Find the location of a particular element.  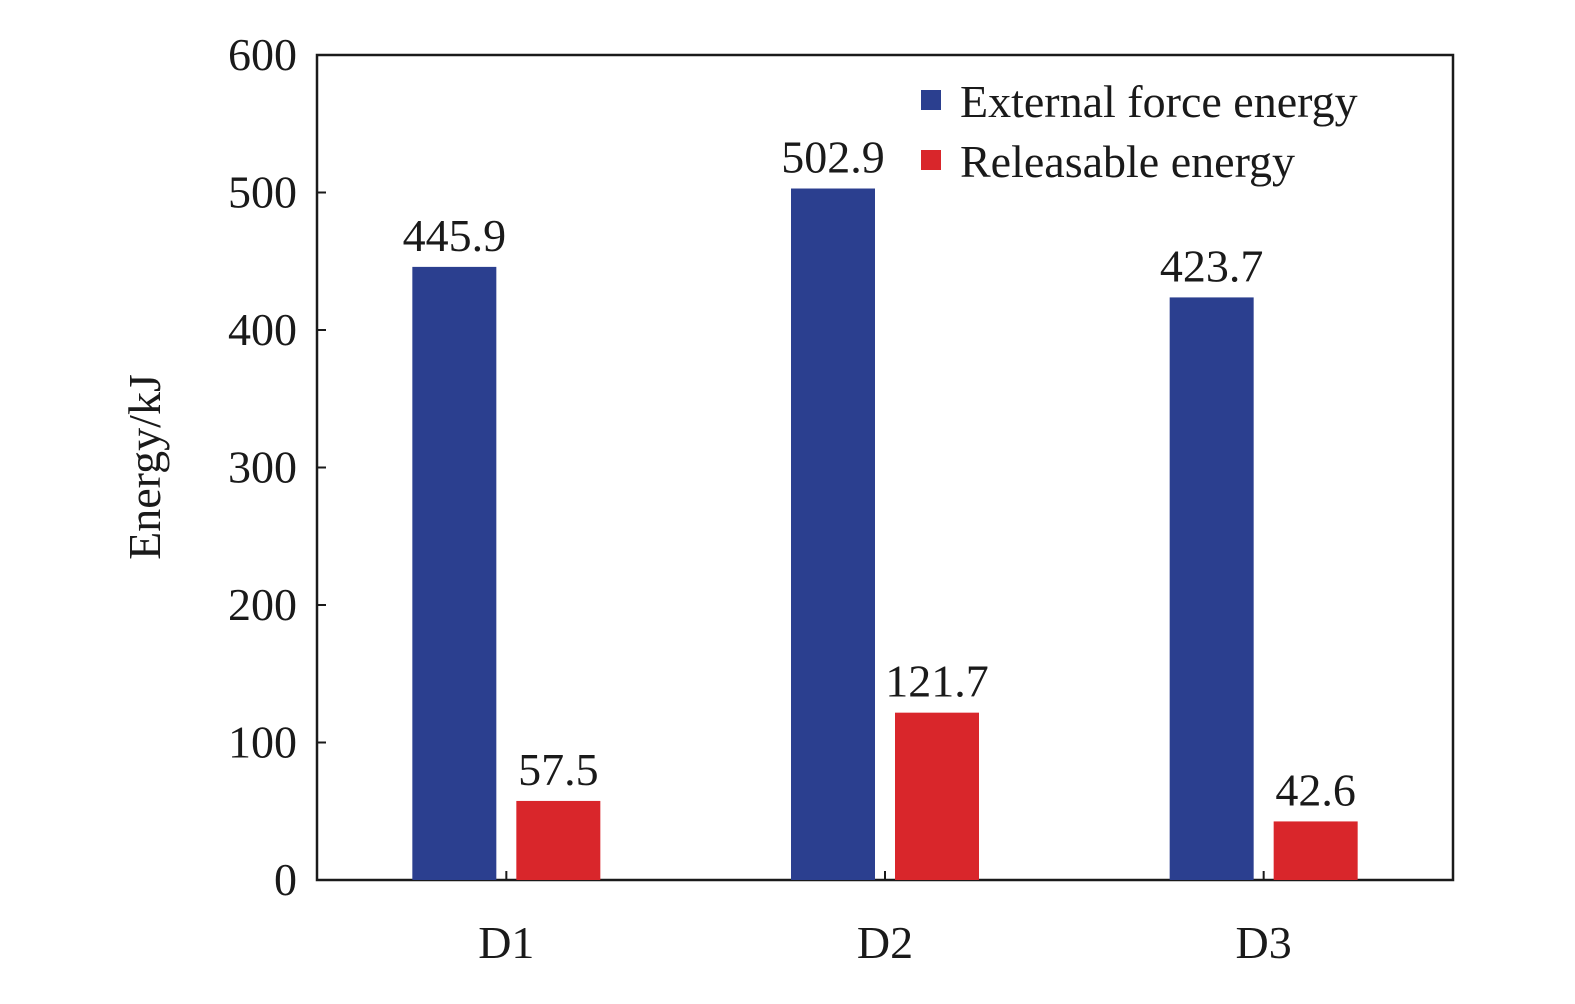

y-axis: 0 100 200 300 400 500 600 is located at coordinates (277, 467).